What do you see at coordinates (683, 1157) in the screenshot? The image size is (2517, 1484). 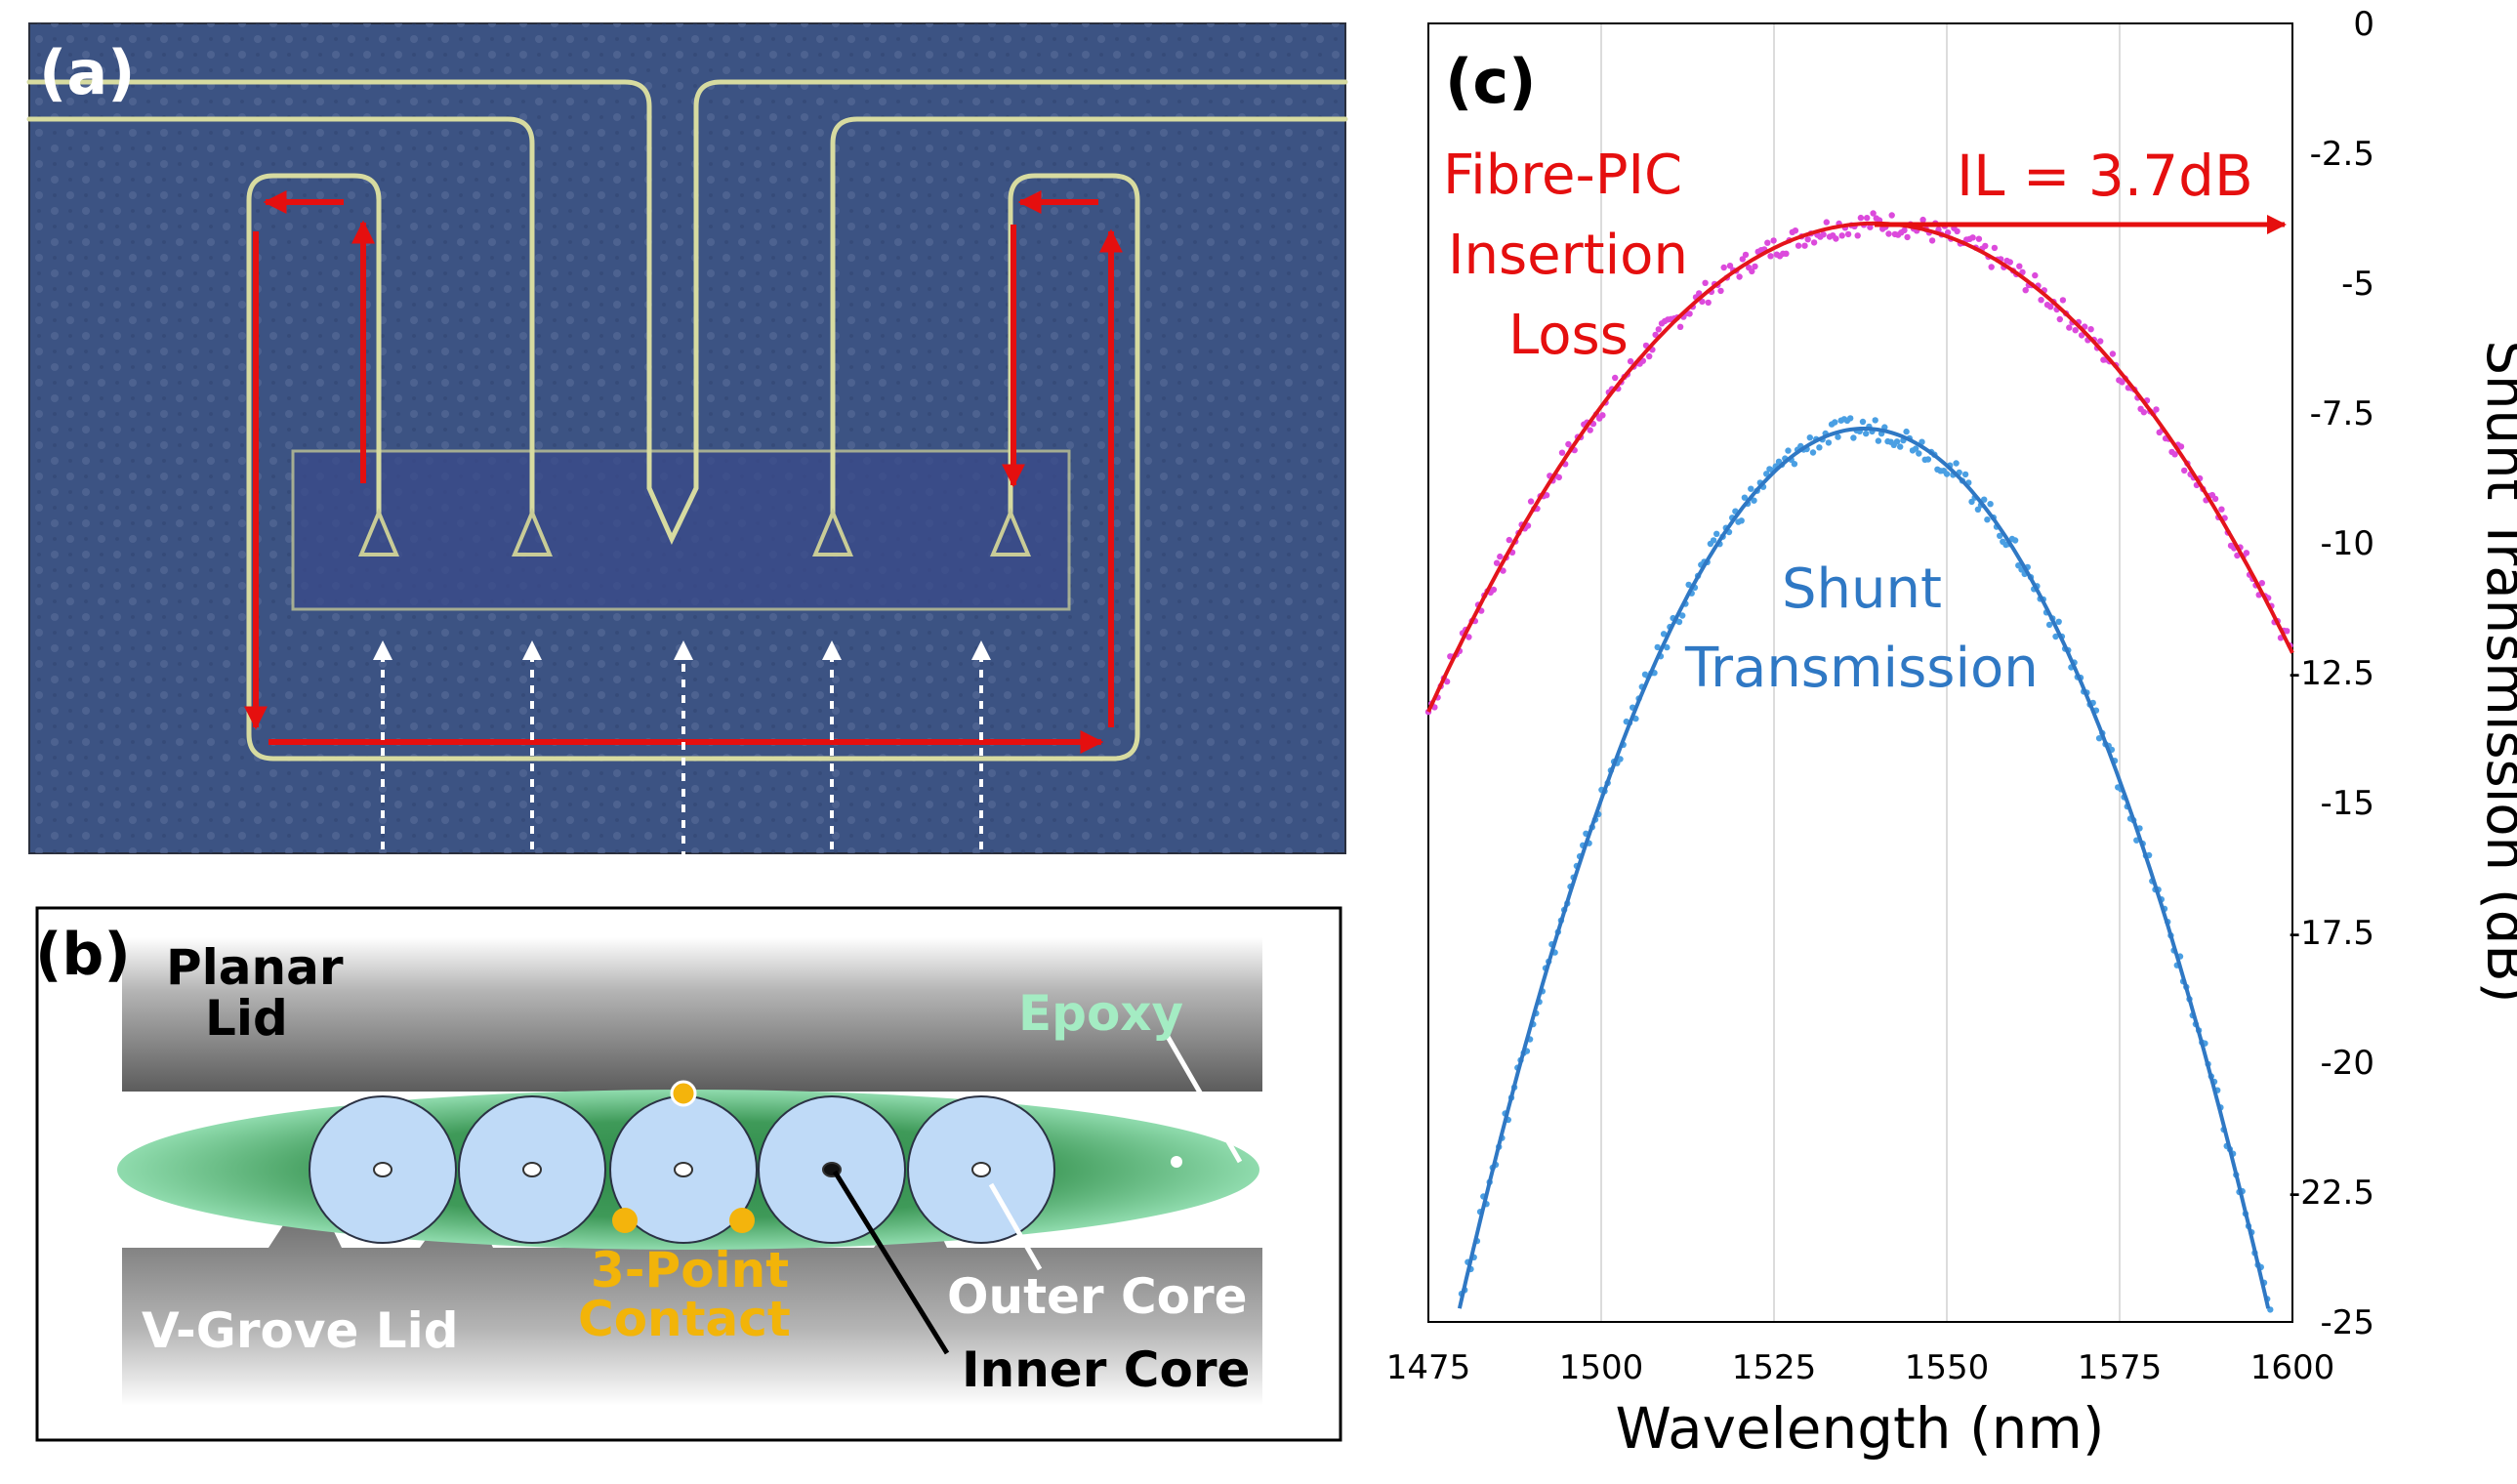 I see `contact-points` at bounding box center [683, 1157].